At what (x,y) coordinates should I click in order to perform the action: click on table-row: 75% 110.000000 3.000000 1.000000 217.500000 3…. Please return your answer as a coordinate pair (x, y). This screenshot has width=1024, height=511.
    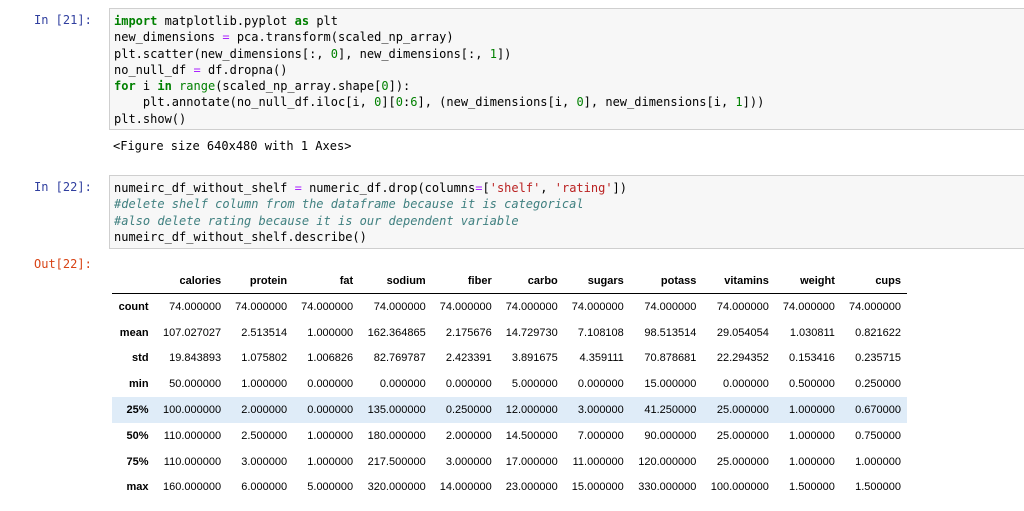
    Looking at the image, I should click on (509, 462).